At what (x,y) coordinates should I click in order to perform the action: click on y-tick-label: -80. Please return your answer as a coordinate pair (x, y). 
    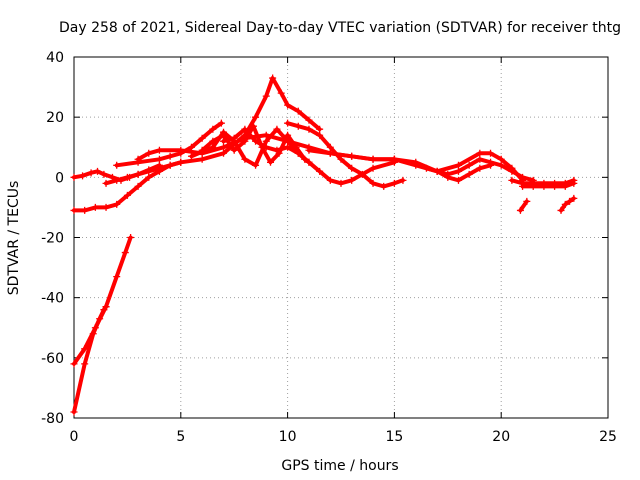
    Looking at the image, I should click on (52, 419).